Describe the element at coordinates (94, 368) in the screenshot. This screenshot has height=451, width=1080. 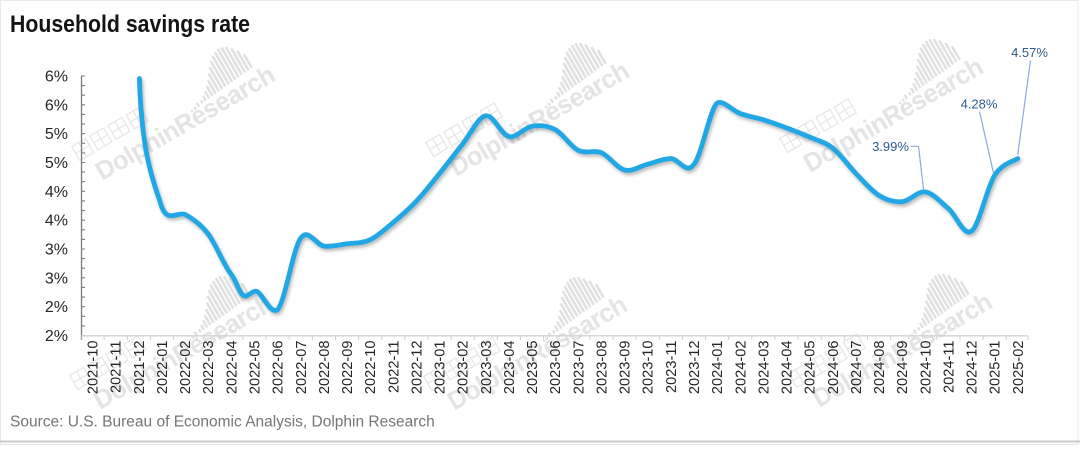
I see `svg-text: 2021-10` at that location.